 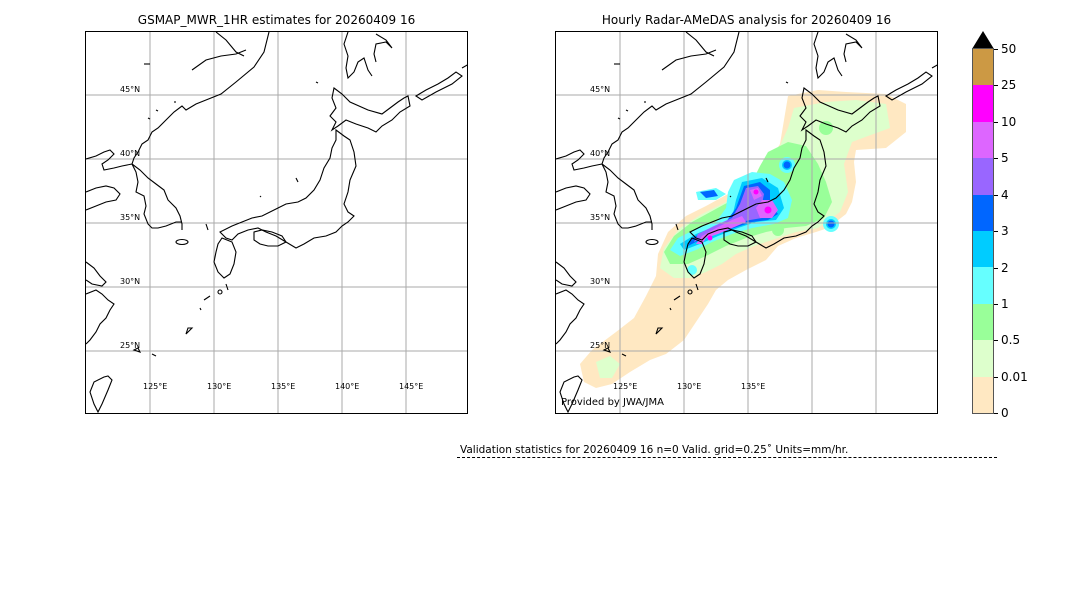 I want to click on colorbar-label-25: 25, so click(x=1009, y=85).